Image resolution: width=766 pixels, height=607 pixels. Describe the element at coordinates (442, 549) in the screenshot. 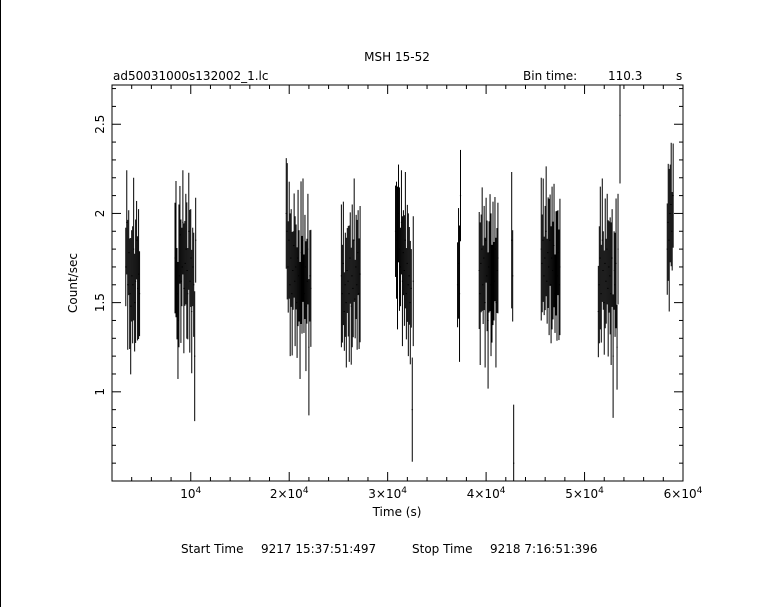

I see `stop-time-label: Stop Time` at that location.